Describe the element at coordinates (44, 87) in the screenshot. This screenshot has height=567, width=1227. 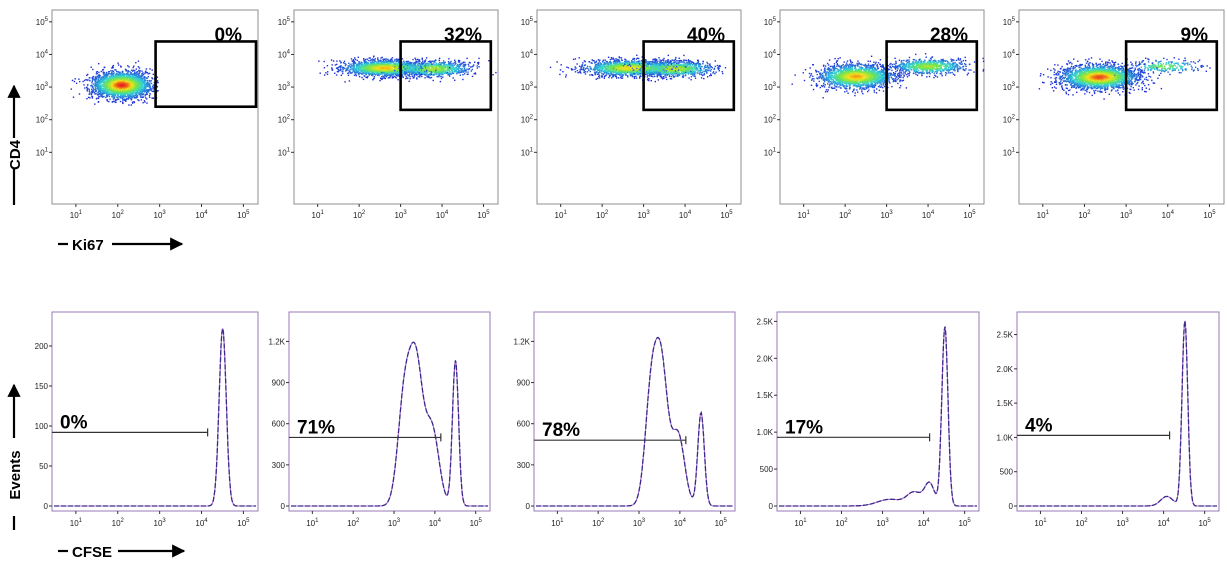
I see `y-axis-ticks: 101102103104105` at that location.